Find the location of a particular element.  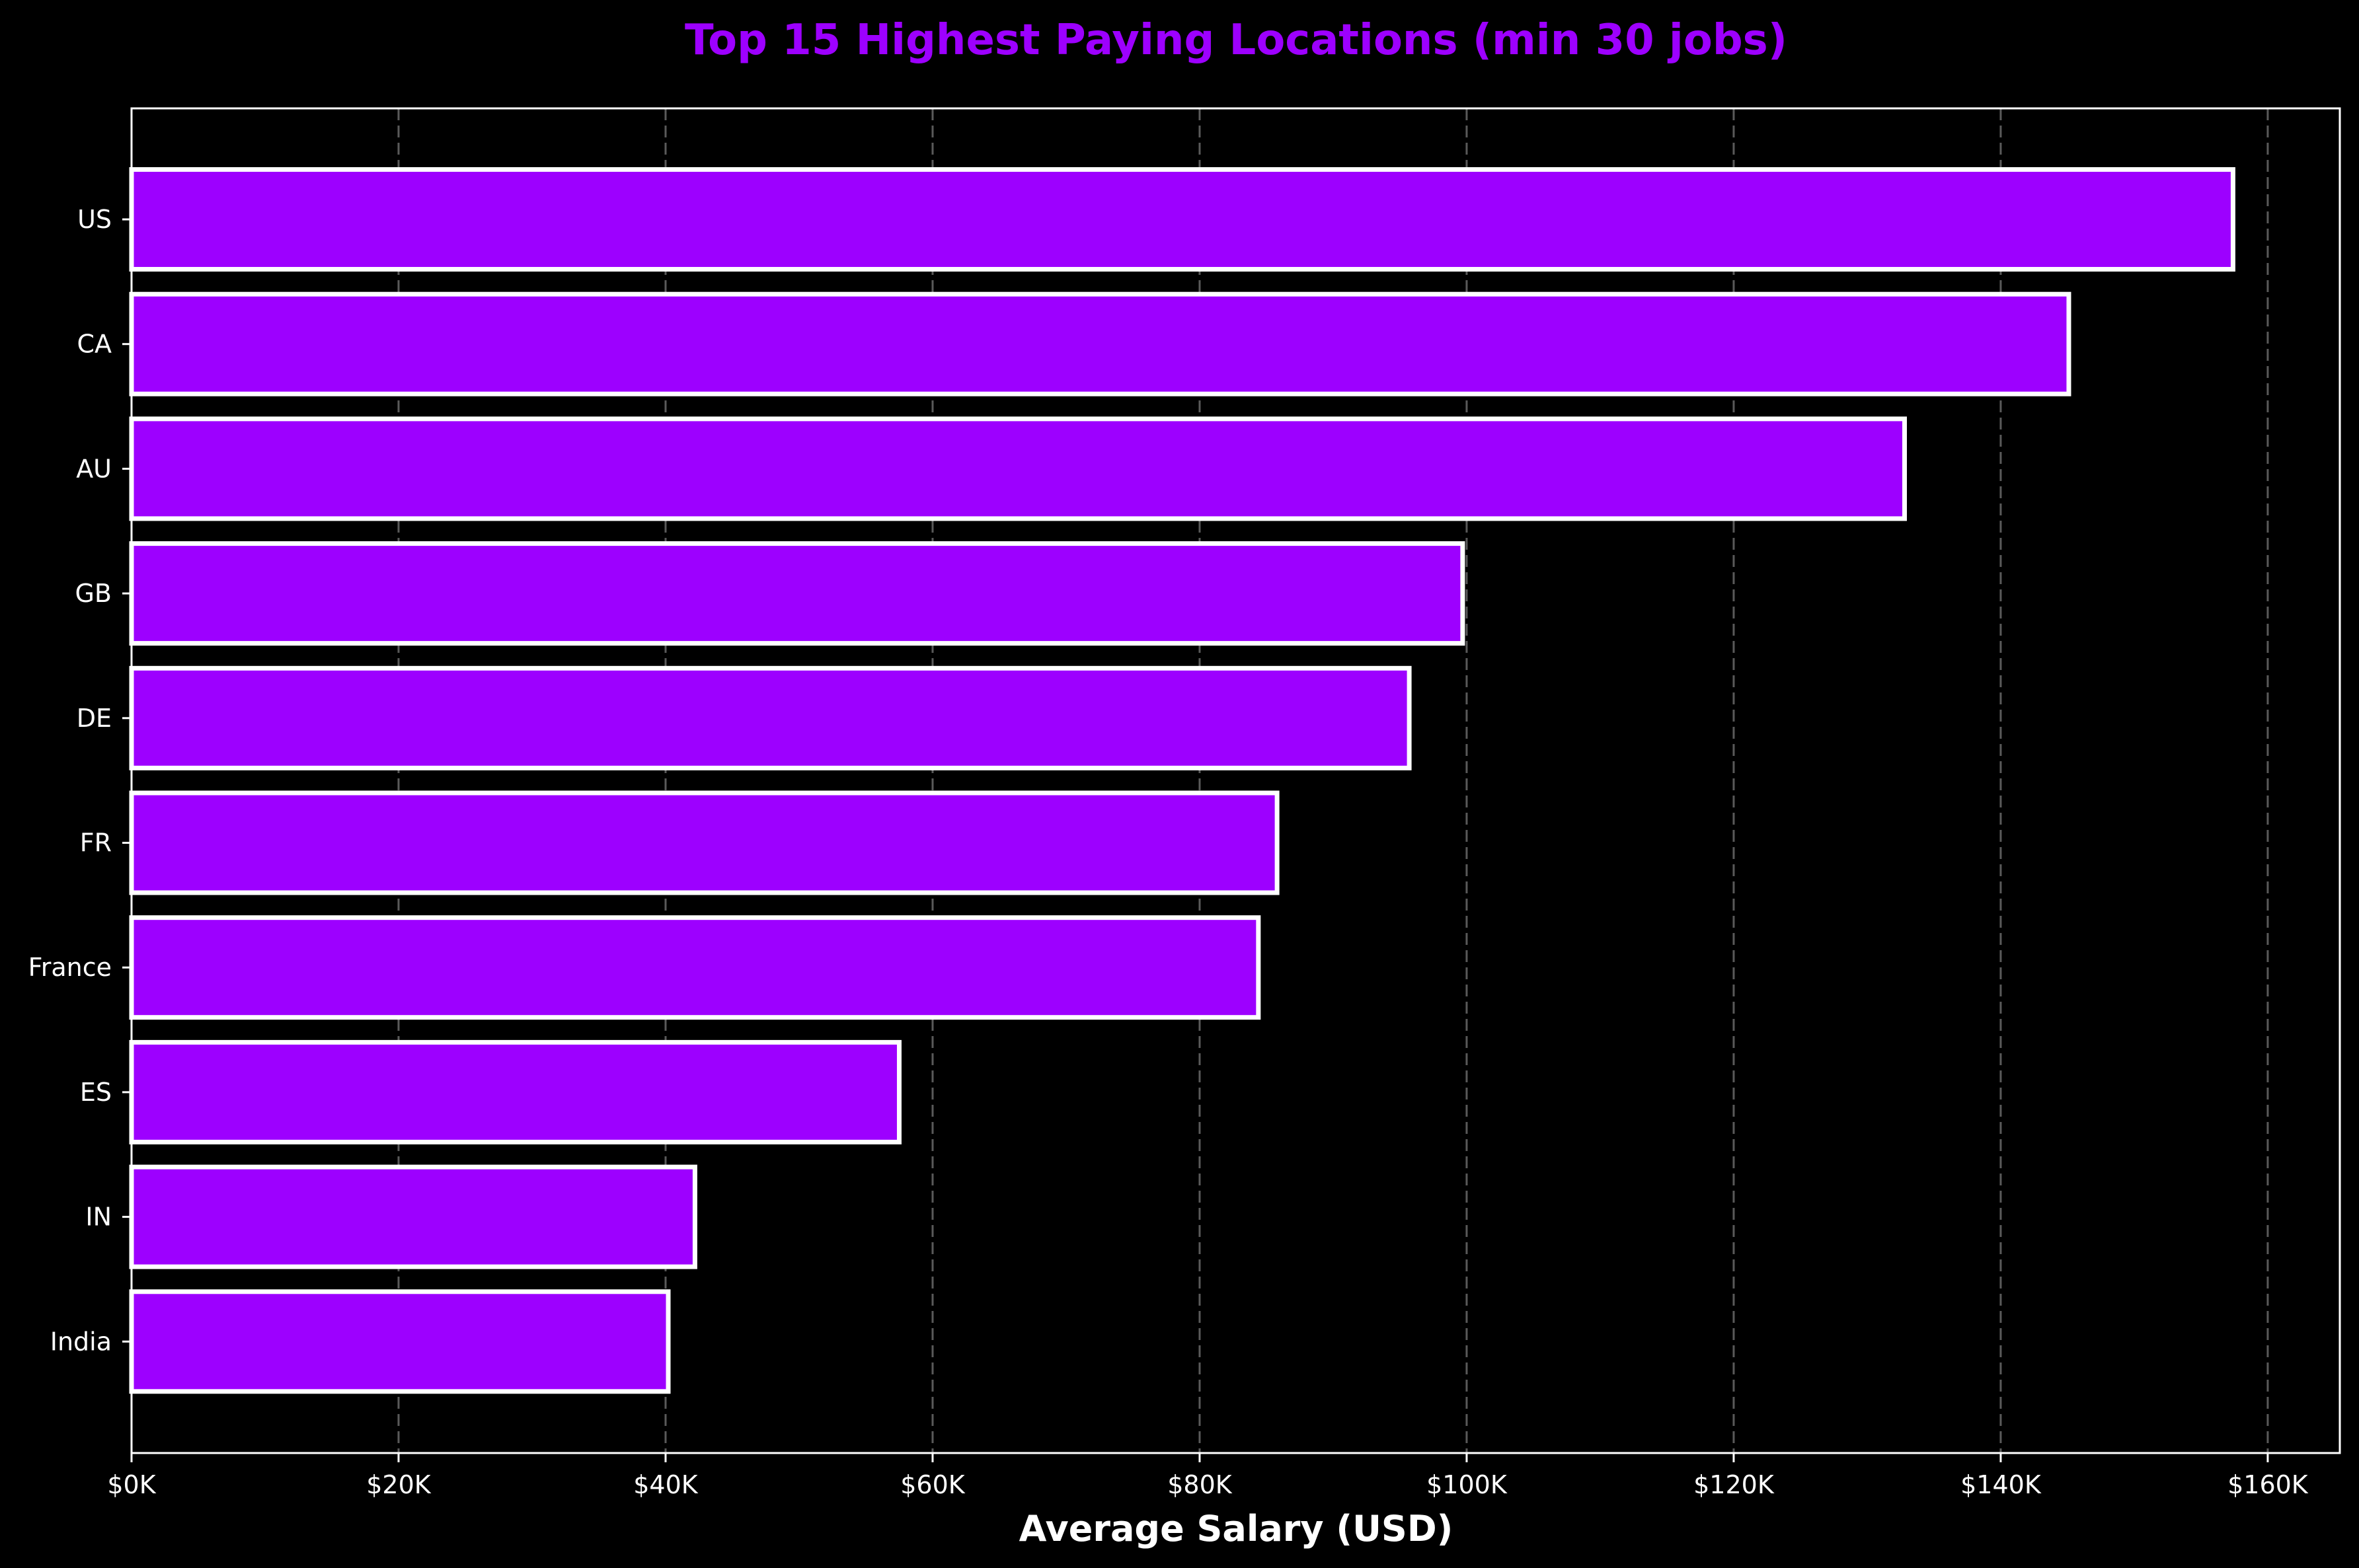

y-tick-label: US is located at coordinates (94, 219).